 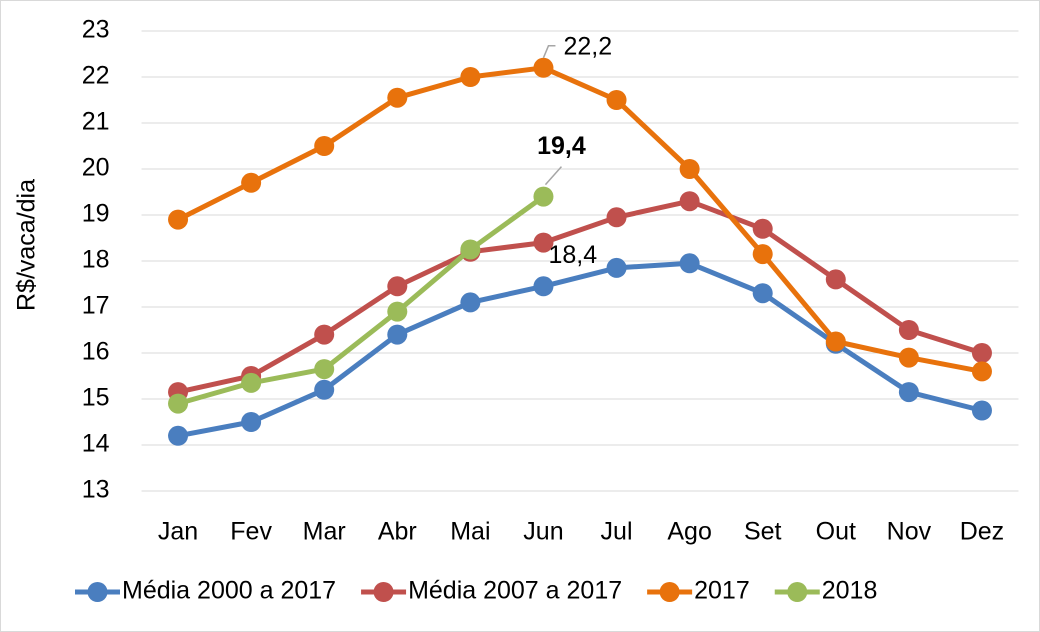 What do you see at coordinates (470, 532) in the screenshot?
I see `x-tick-label: Mai` at bounding box center [470, 532].